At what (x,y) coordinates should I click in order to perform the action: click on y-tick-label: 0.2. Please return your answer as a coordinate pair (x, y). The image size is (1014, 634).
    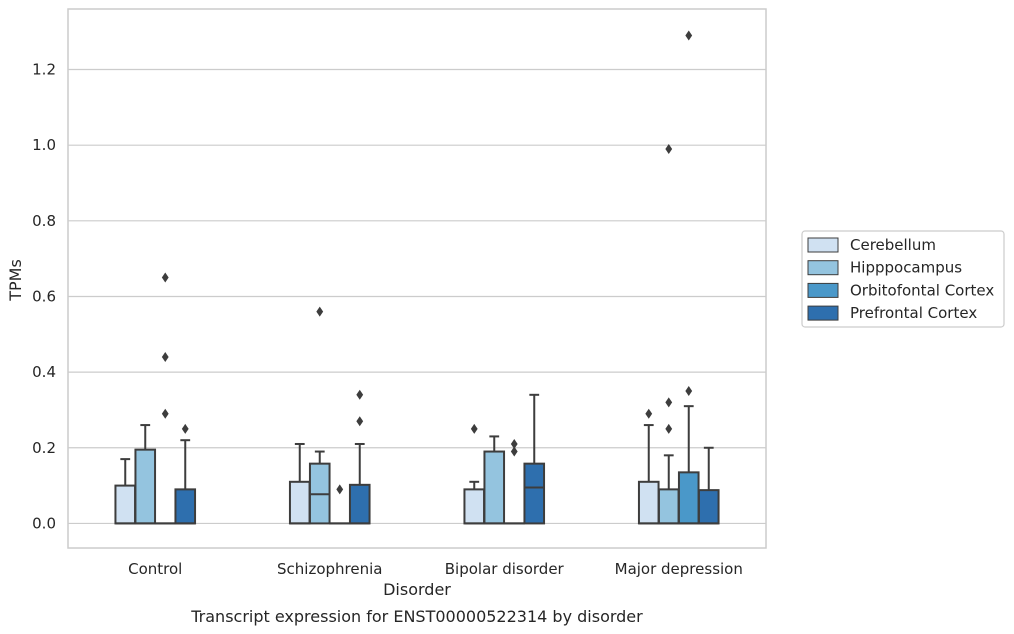
    Looking at the image, I should click on (44, 448).